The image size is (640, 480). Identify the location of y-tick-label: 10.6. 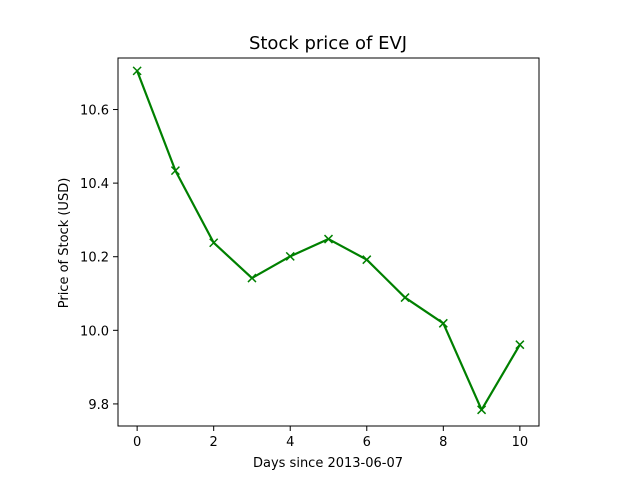
(94, 111).